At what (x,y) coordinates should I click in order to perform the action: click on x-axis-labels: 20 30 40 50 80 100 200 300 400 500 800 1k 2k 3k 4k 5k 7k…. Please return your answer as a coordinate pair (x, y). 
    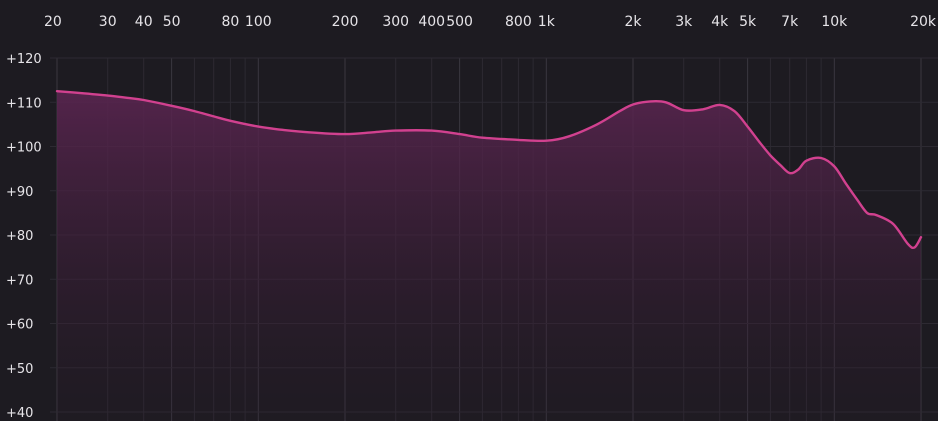
    Looking at the image, I should click on (490, 22).